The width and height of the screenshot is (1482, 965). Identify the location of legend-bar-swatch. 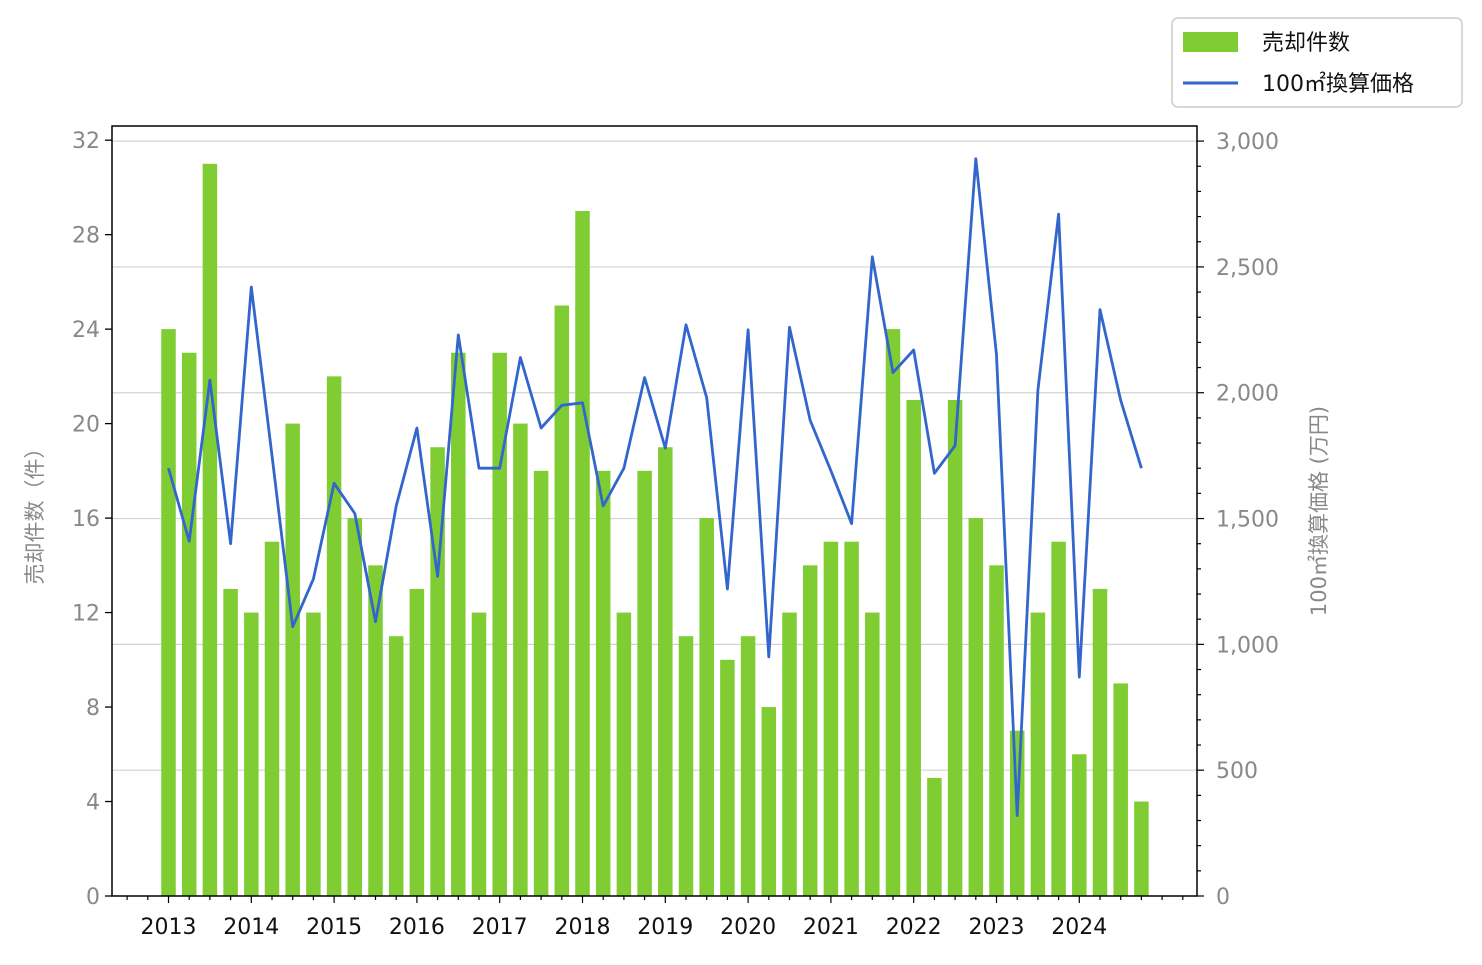
(1210, 42).